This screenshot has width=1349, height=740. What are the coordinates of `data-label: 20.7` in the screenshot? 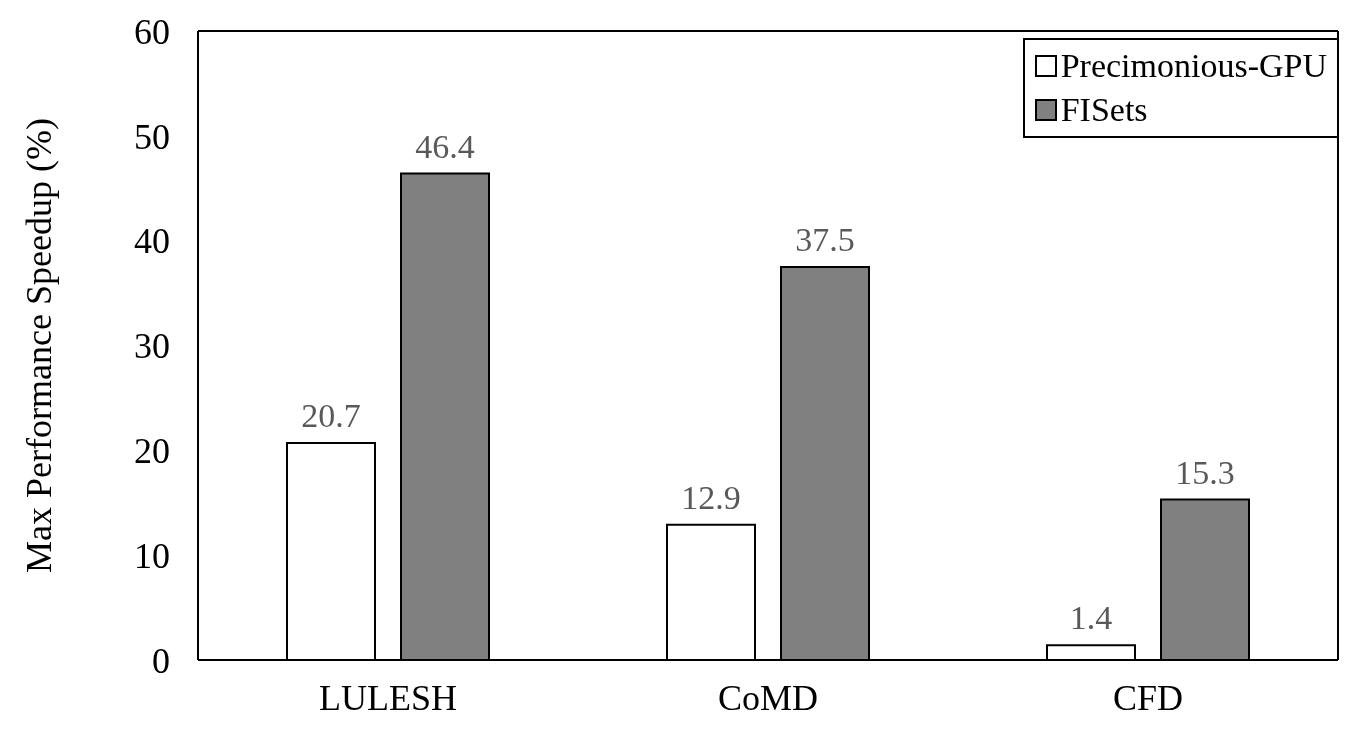 It's located at (331, 415).